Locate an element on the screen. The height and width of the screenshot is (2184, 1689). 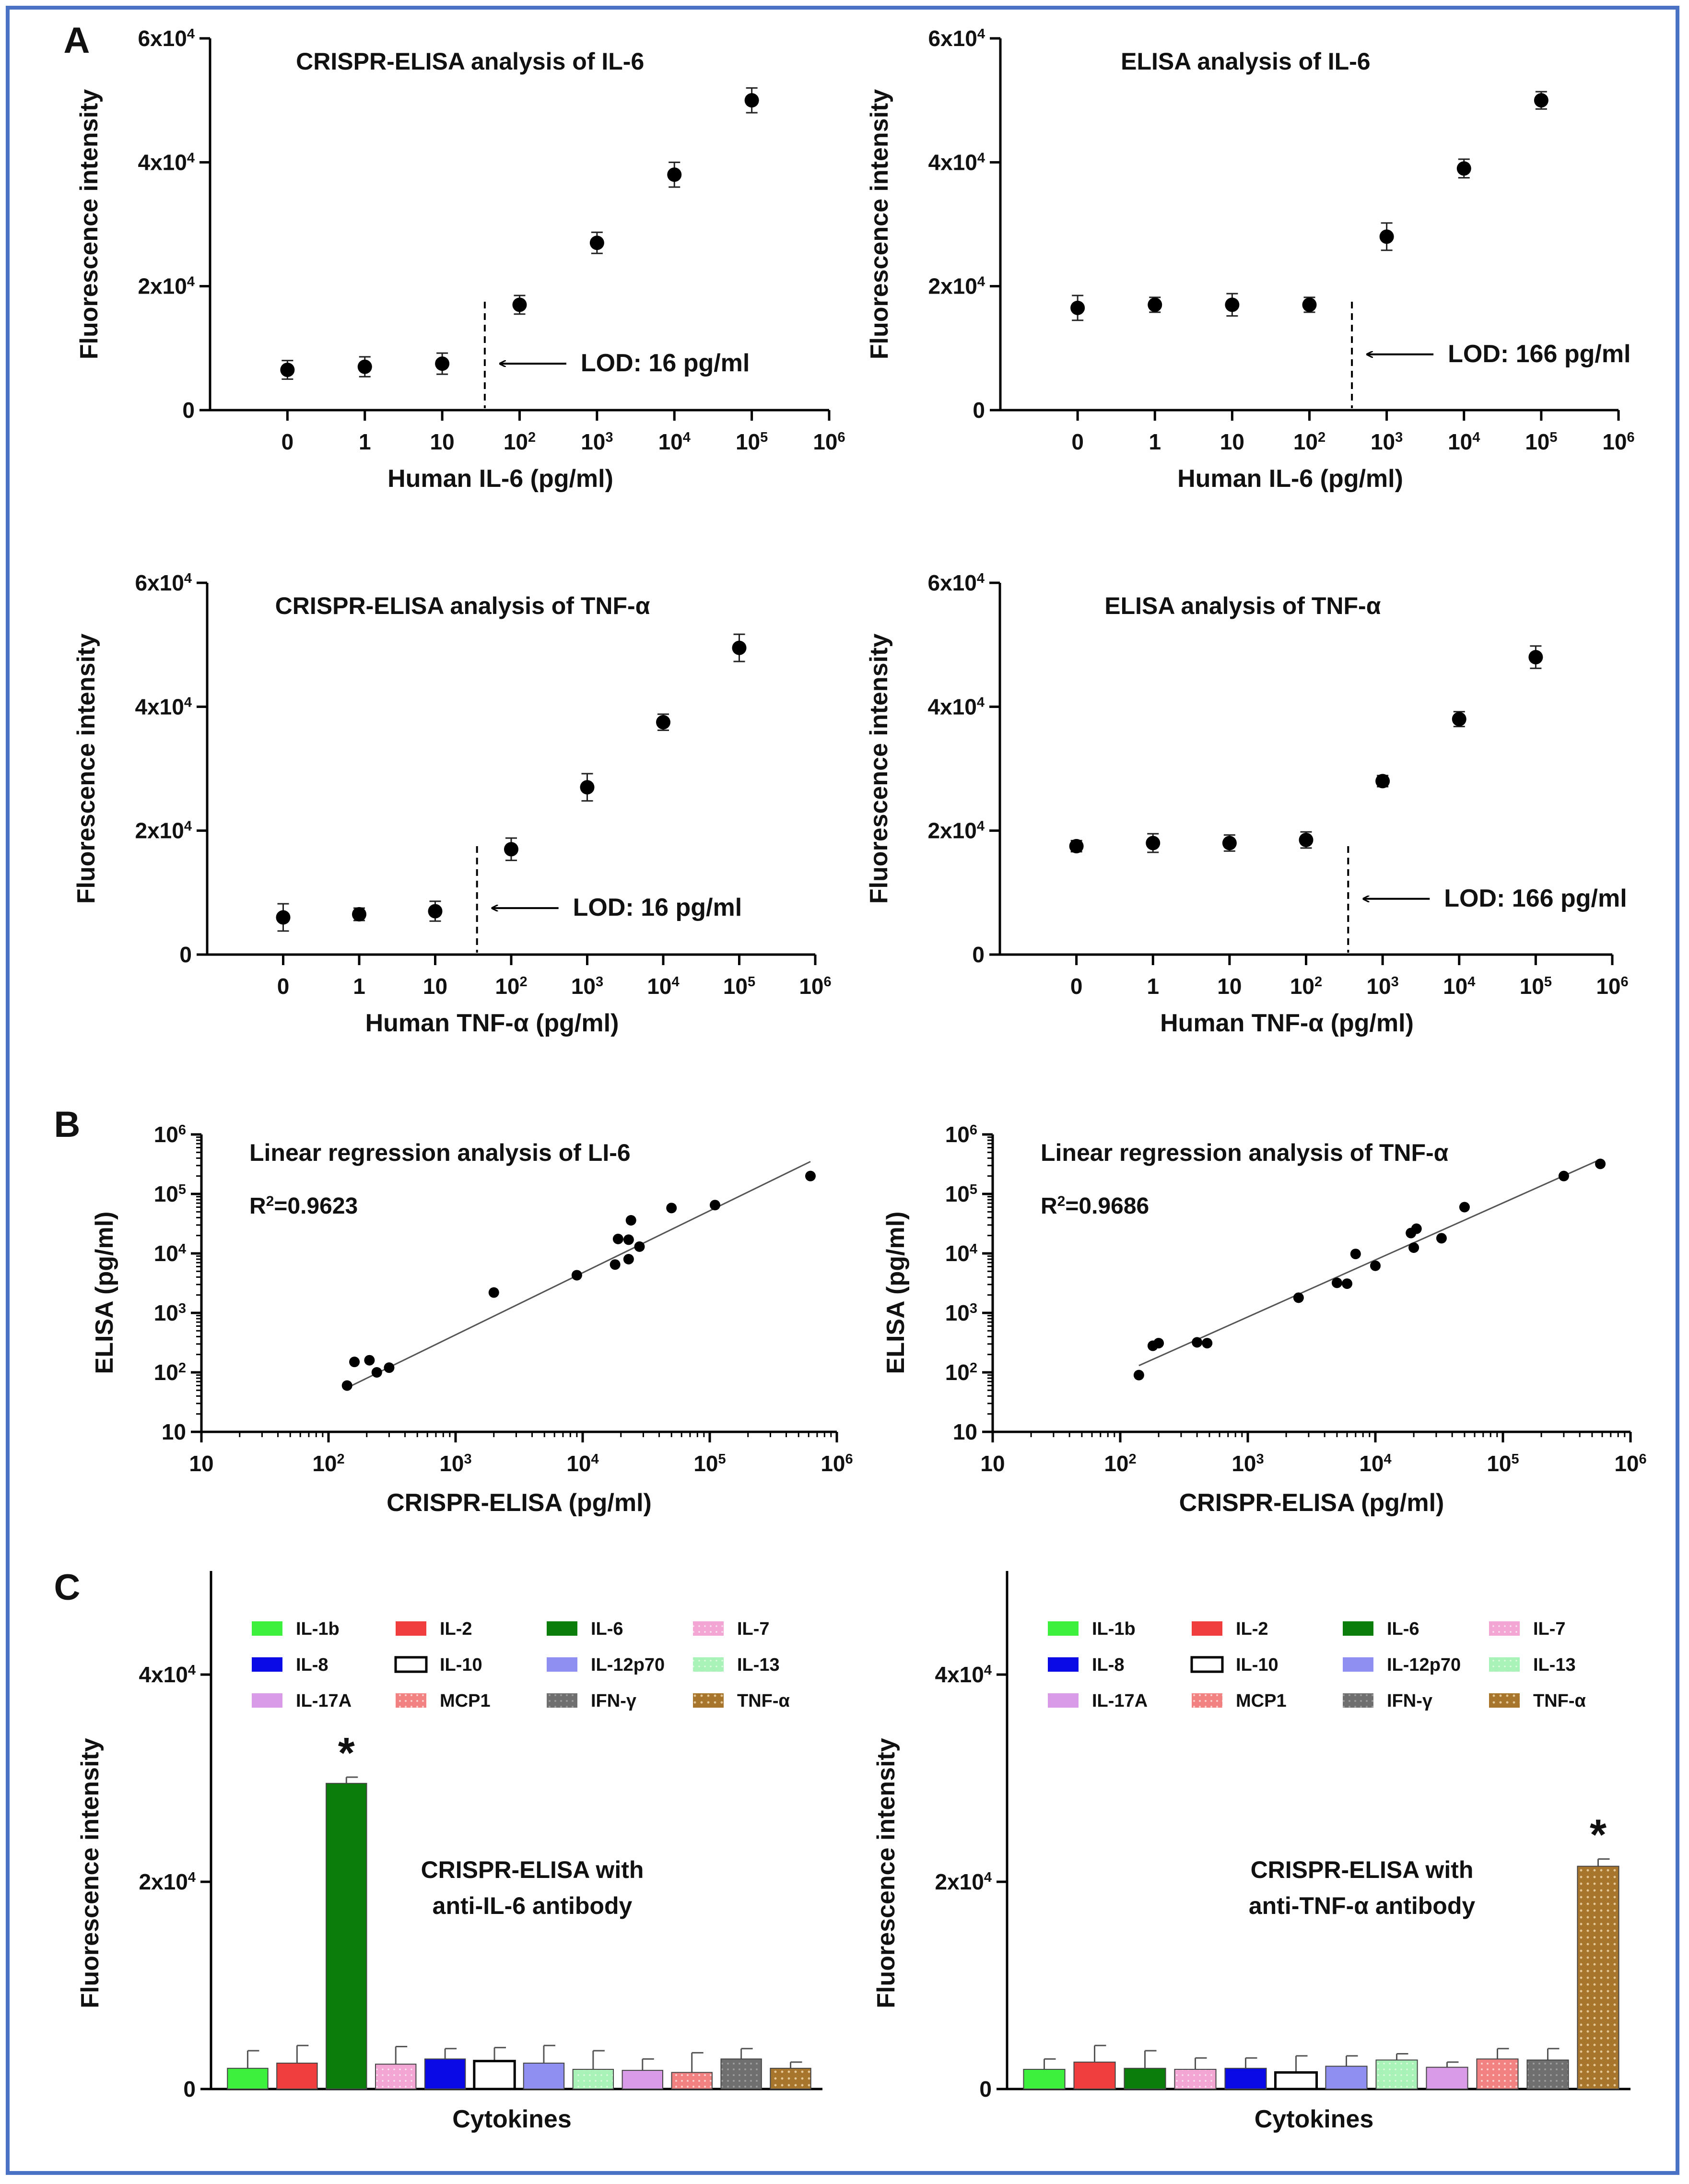
chart-annotation: CRISPR-ELISA with is located at coordinates (1362, 1870).